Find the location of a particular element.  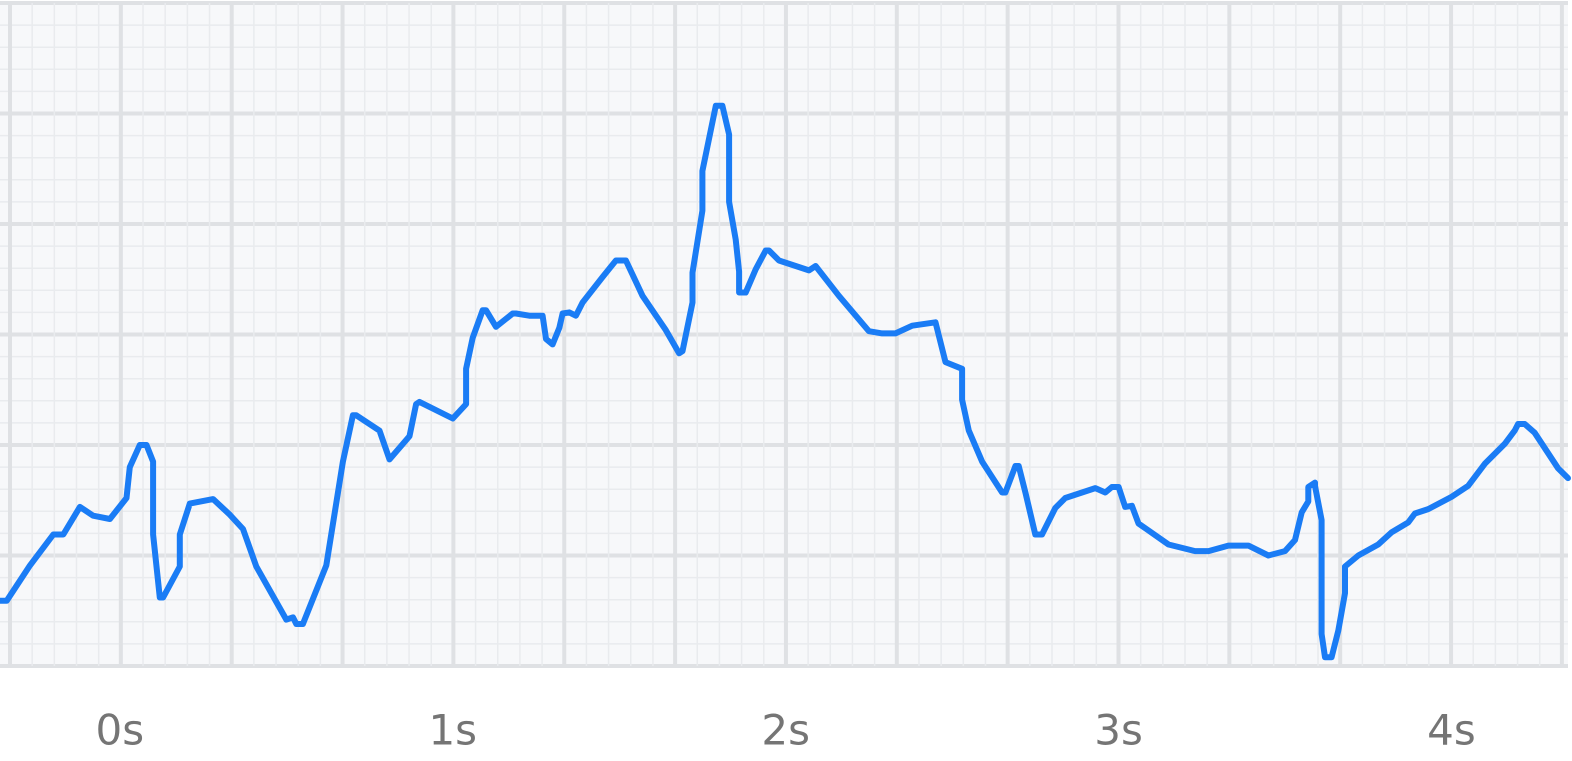

x-tick-label: 4s is located at coordinates (1451, 730).